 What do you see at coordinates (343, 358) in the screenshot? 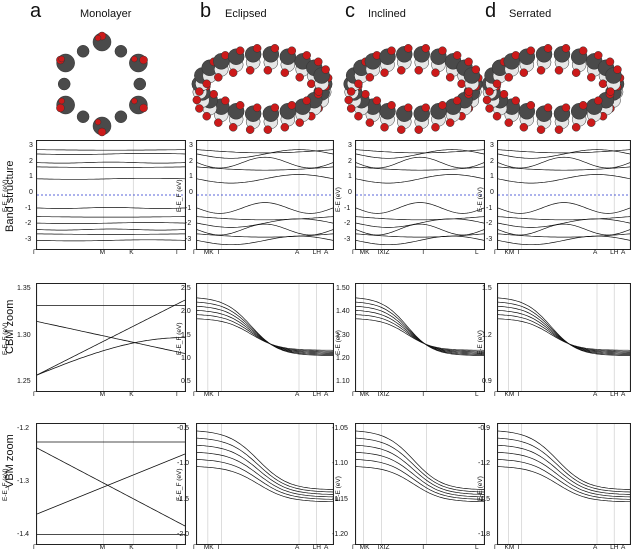
I see `y-tick-label: 1.20` at bounding box center [343, 358].